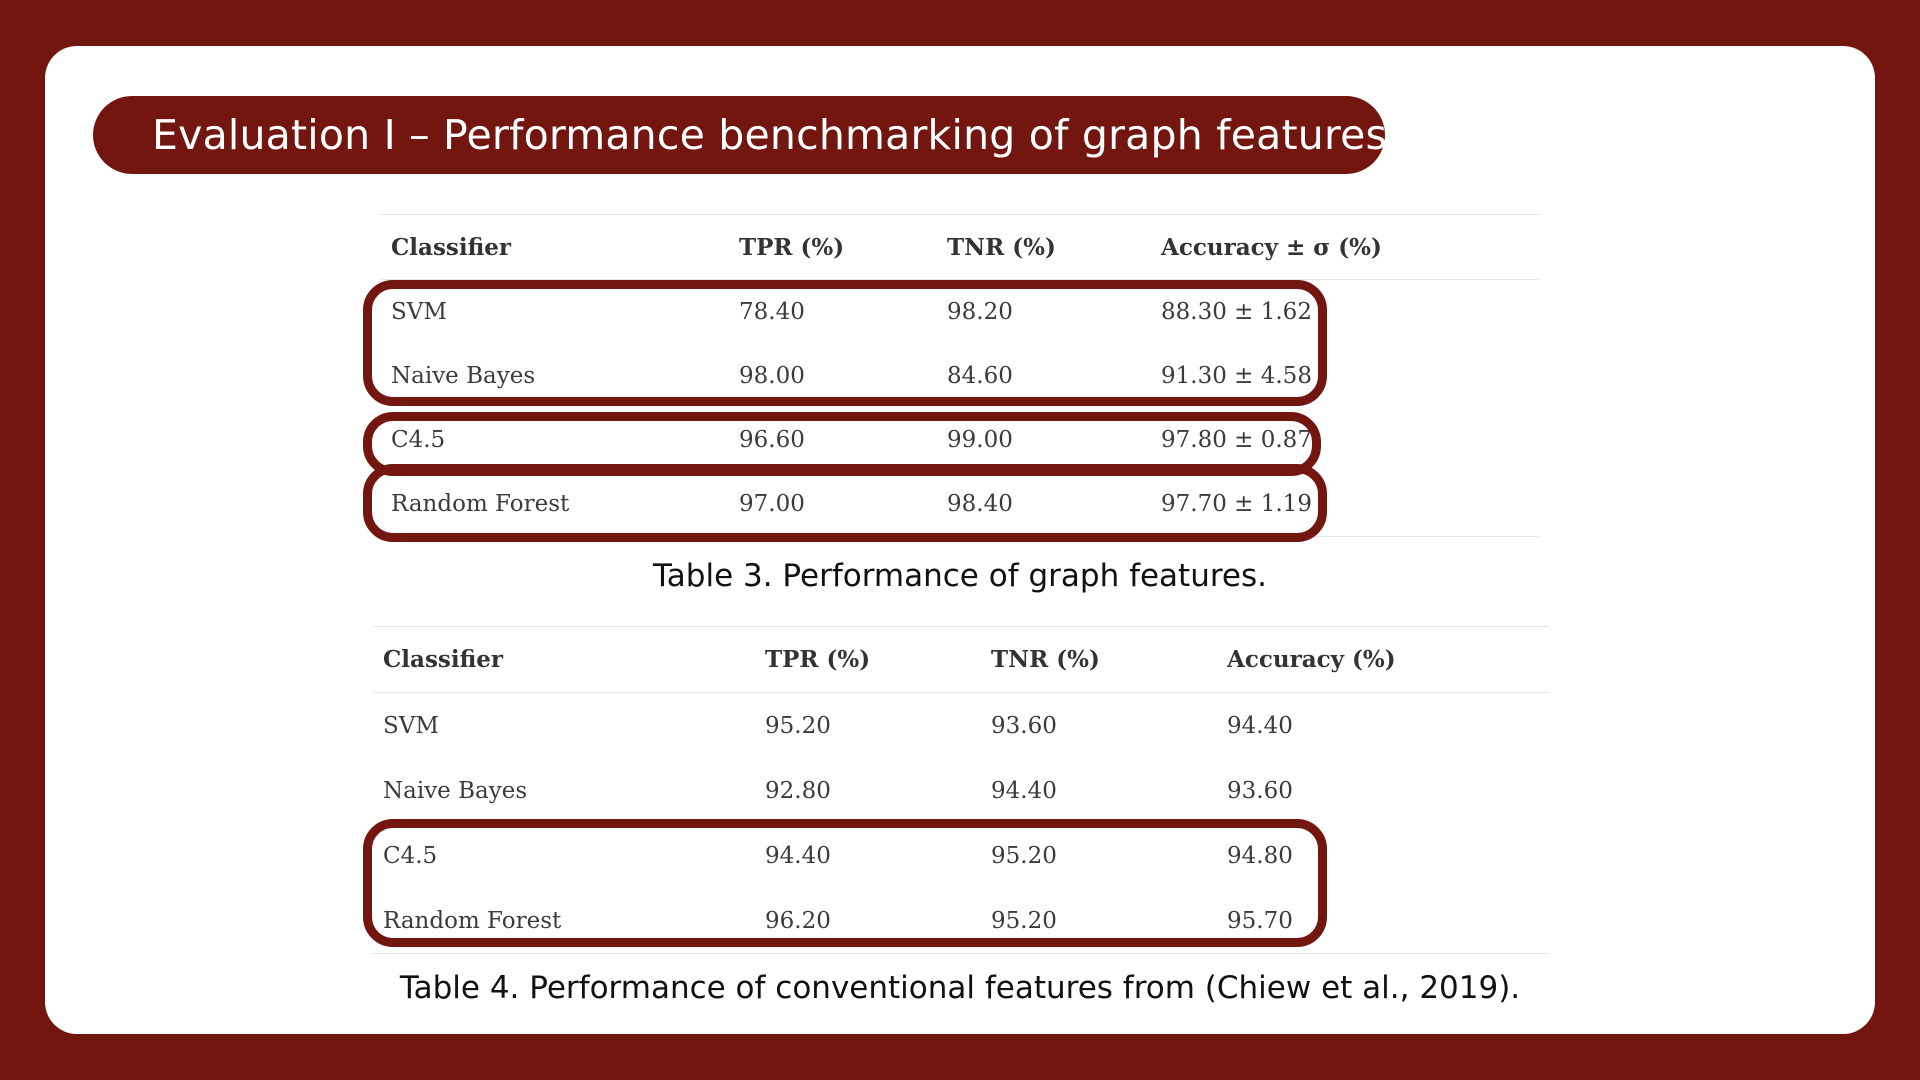 The height and width of the screenshot is (1080, 1920). Describe the element at coordinates (1024, 725) in the screenshot. I see `cell-tnr: 93.60` at that location.